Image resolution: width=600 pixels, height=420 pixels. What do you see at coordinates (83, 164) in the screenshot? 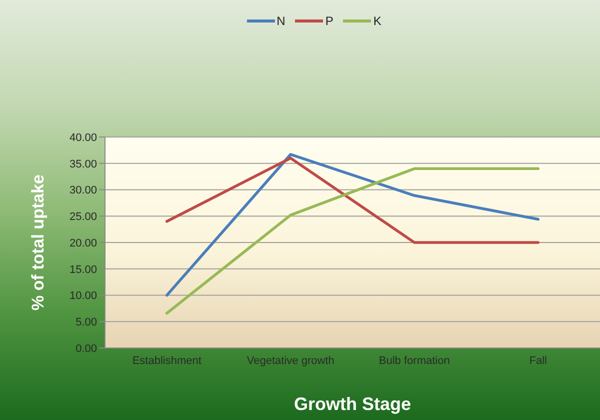
I see `y-tick-label: 35.00` at bounding box center [83, 164].